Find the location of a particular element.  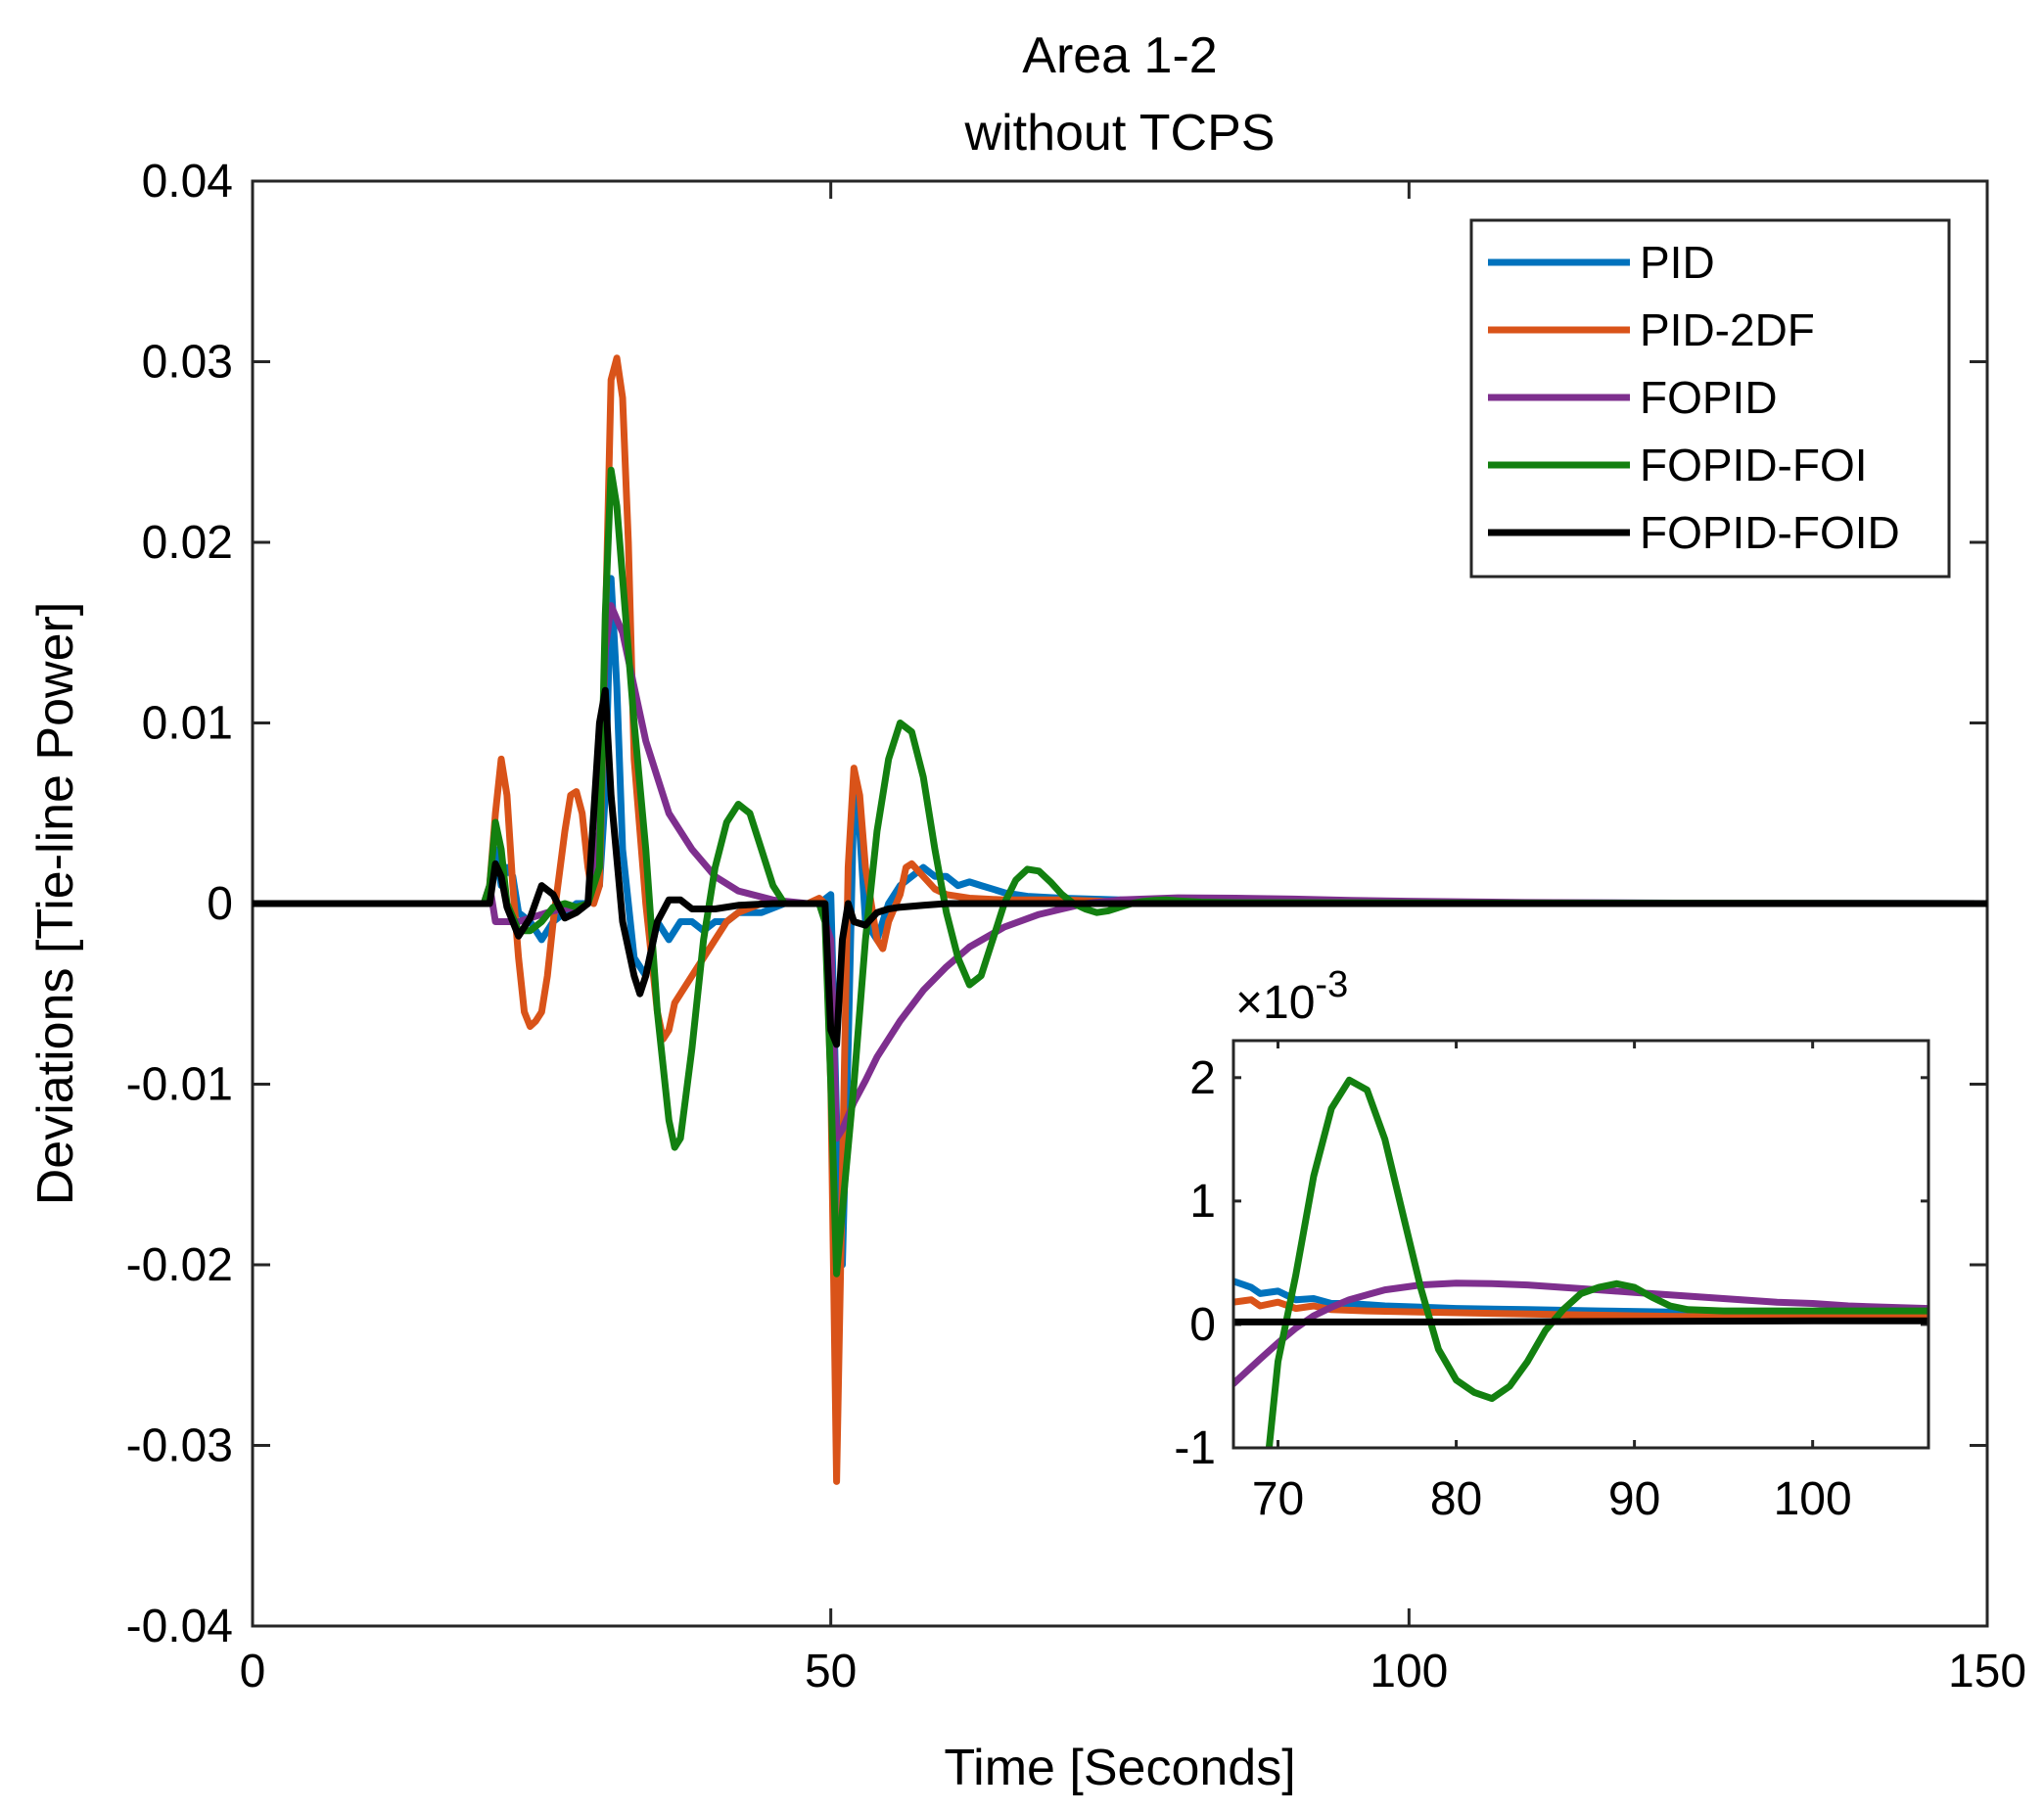

inset-x-tick-label: 90 is located at coordinates (1634, 1499).